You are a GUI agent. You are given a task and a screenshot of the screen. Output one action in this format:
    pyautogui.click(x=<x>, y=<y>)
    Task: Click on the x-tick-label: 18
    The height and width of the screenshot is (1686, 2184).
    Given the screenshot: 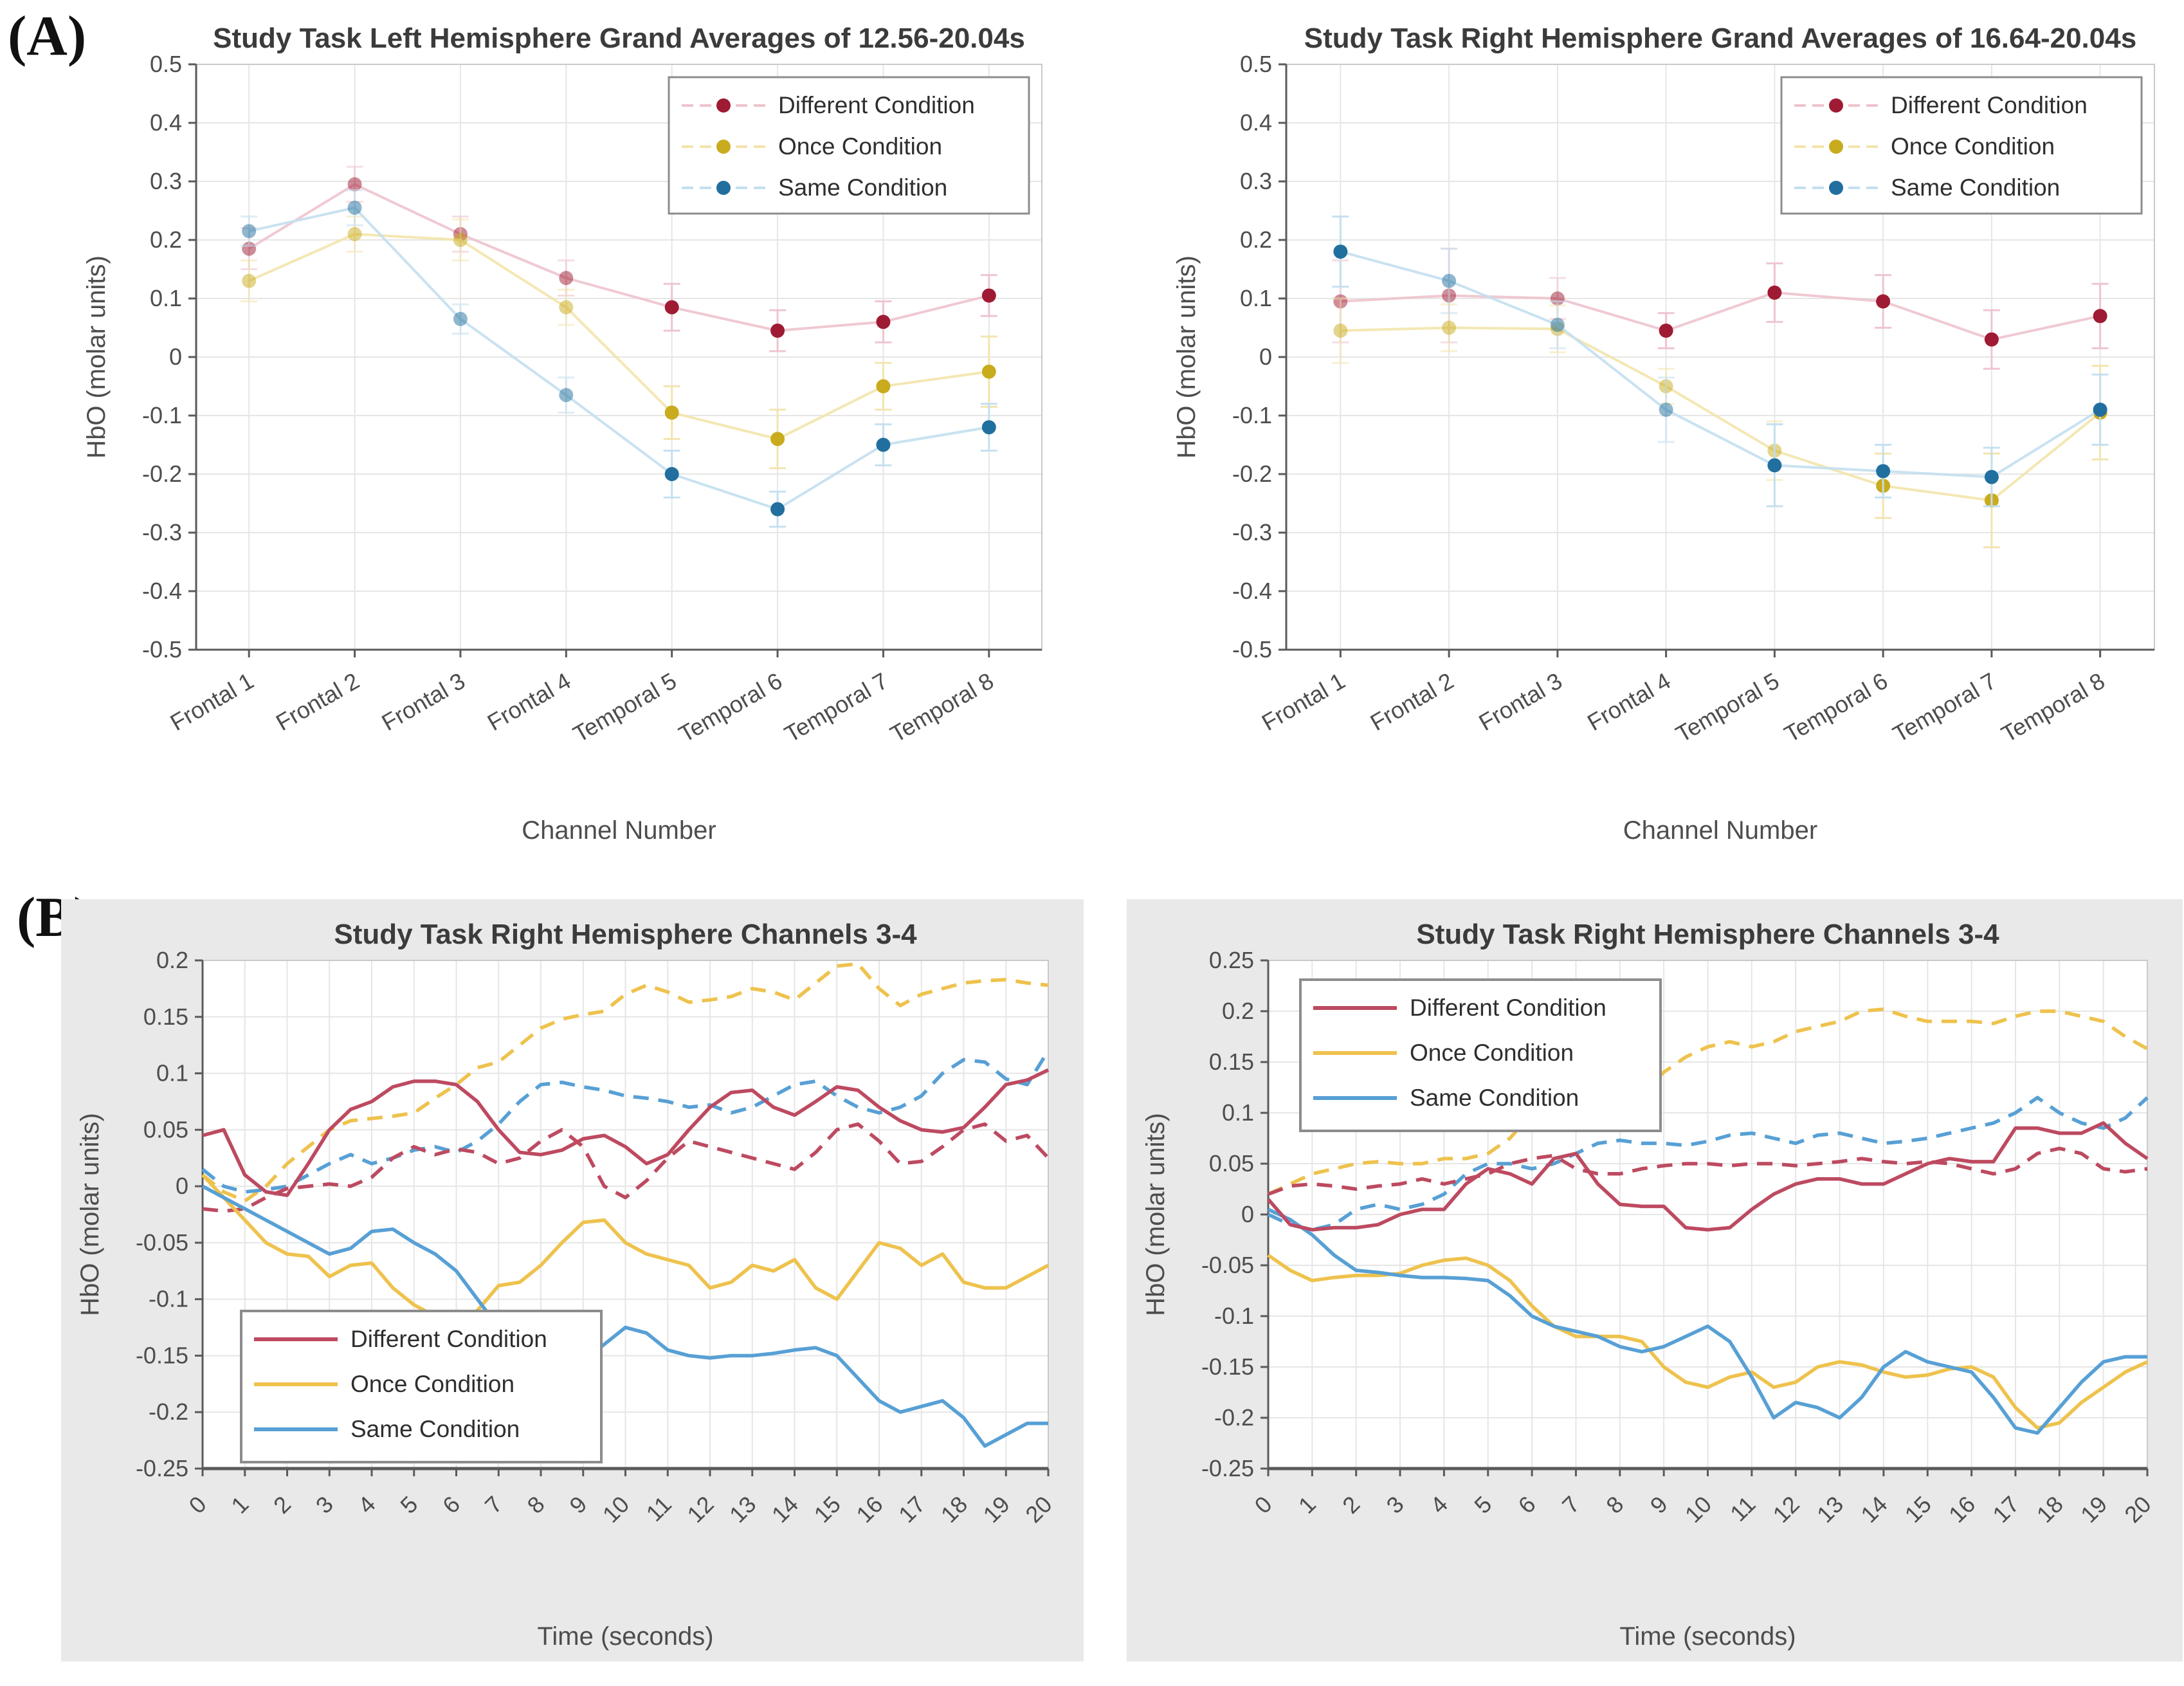 What is the action you would take?
    pyautogui.click(x=2050, y=1510)
    